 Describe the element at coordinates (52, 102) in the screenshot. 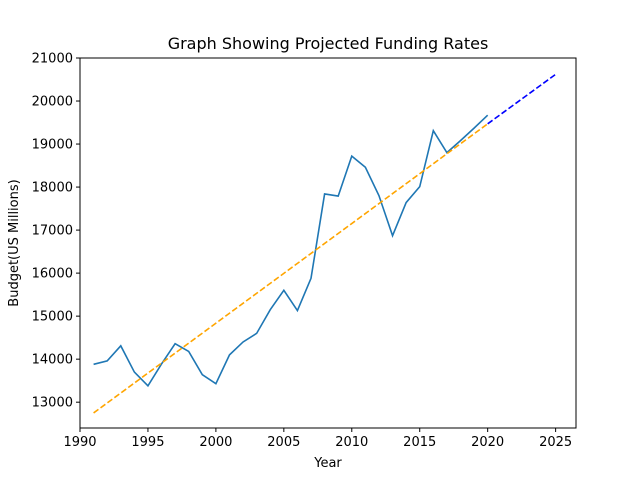

I see `y-tick-label: 20000` at that location.